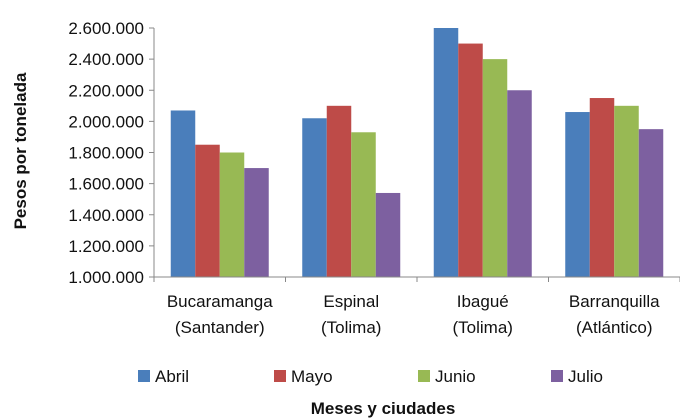 The height and width of the screenshot is (419, 680). What do you see at coordinates (280, 376) in the screenshot?
I see `legend-swatch-mayo` at bounding box center [280, 376].